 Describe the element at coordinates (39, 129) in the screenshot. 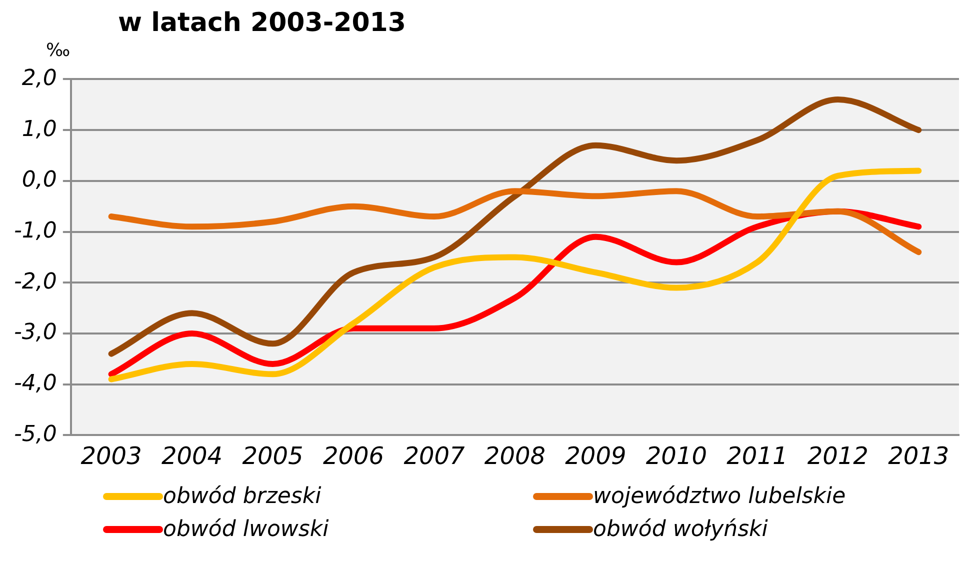

I see `y-tick-label: 1,0` at that location.